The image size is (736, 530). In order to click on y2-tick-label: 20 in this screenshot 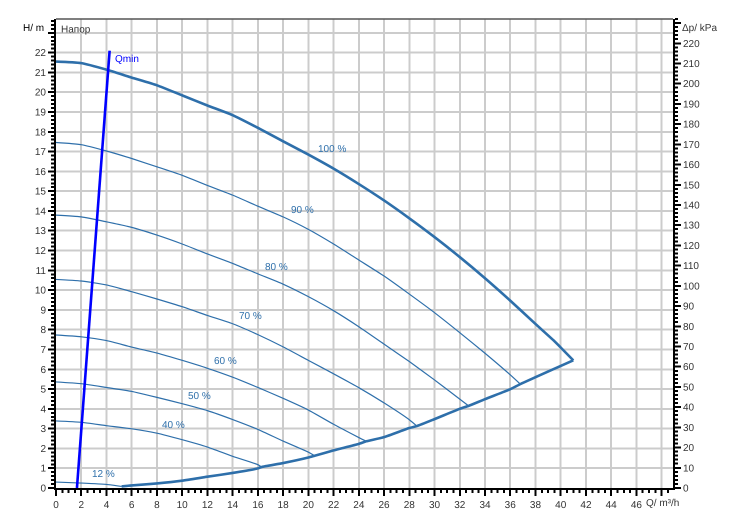, I will do `click(689, 448)`.